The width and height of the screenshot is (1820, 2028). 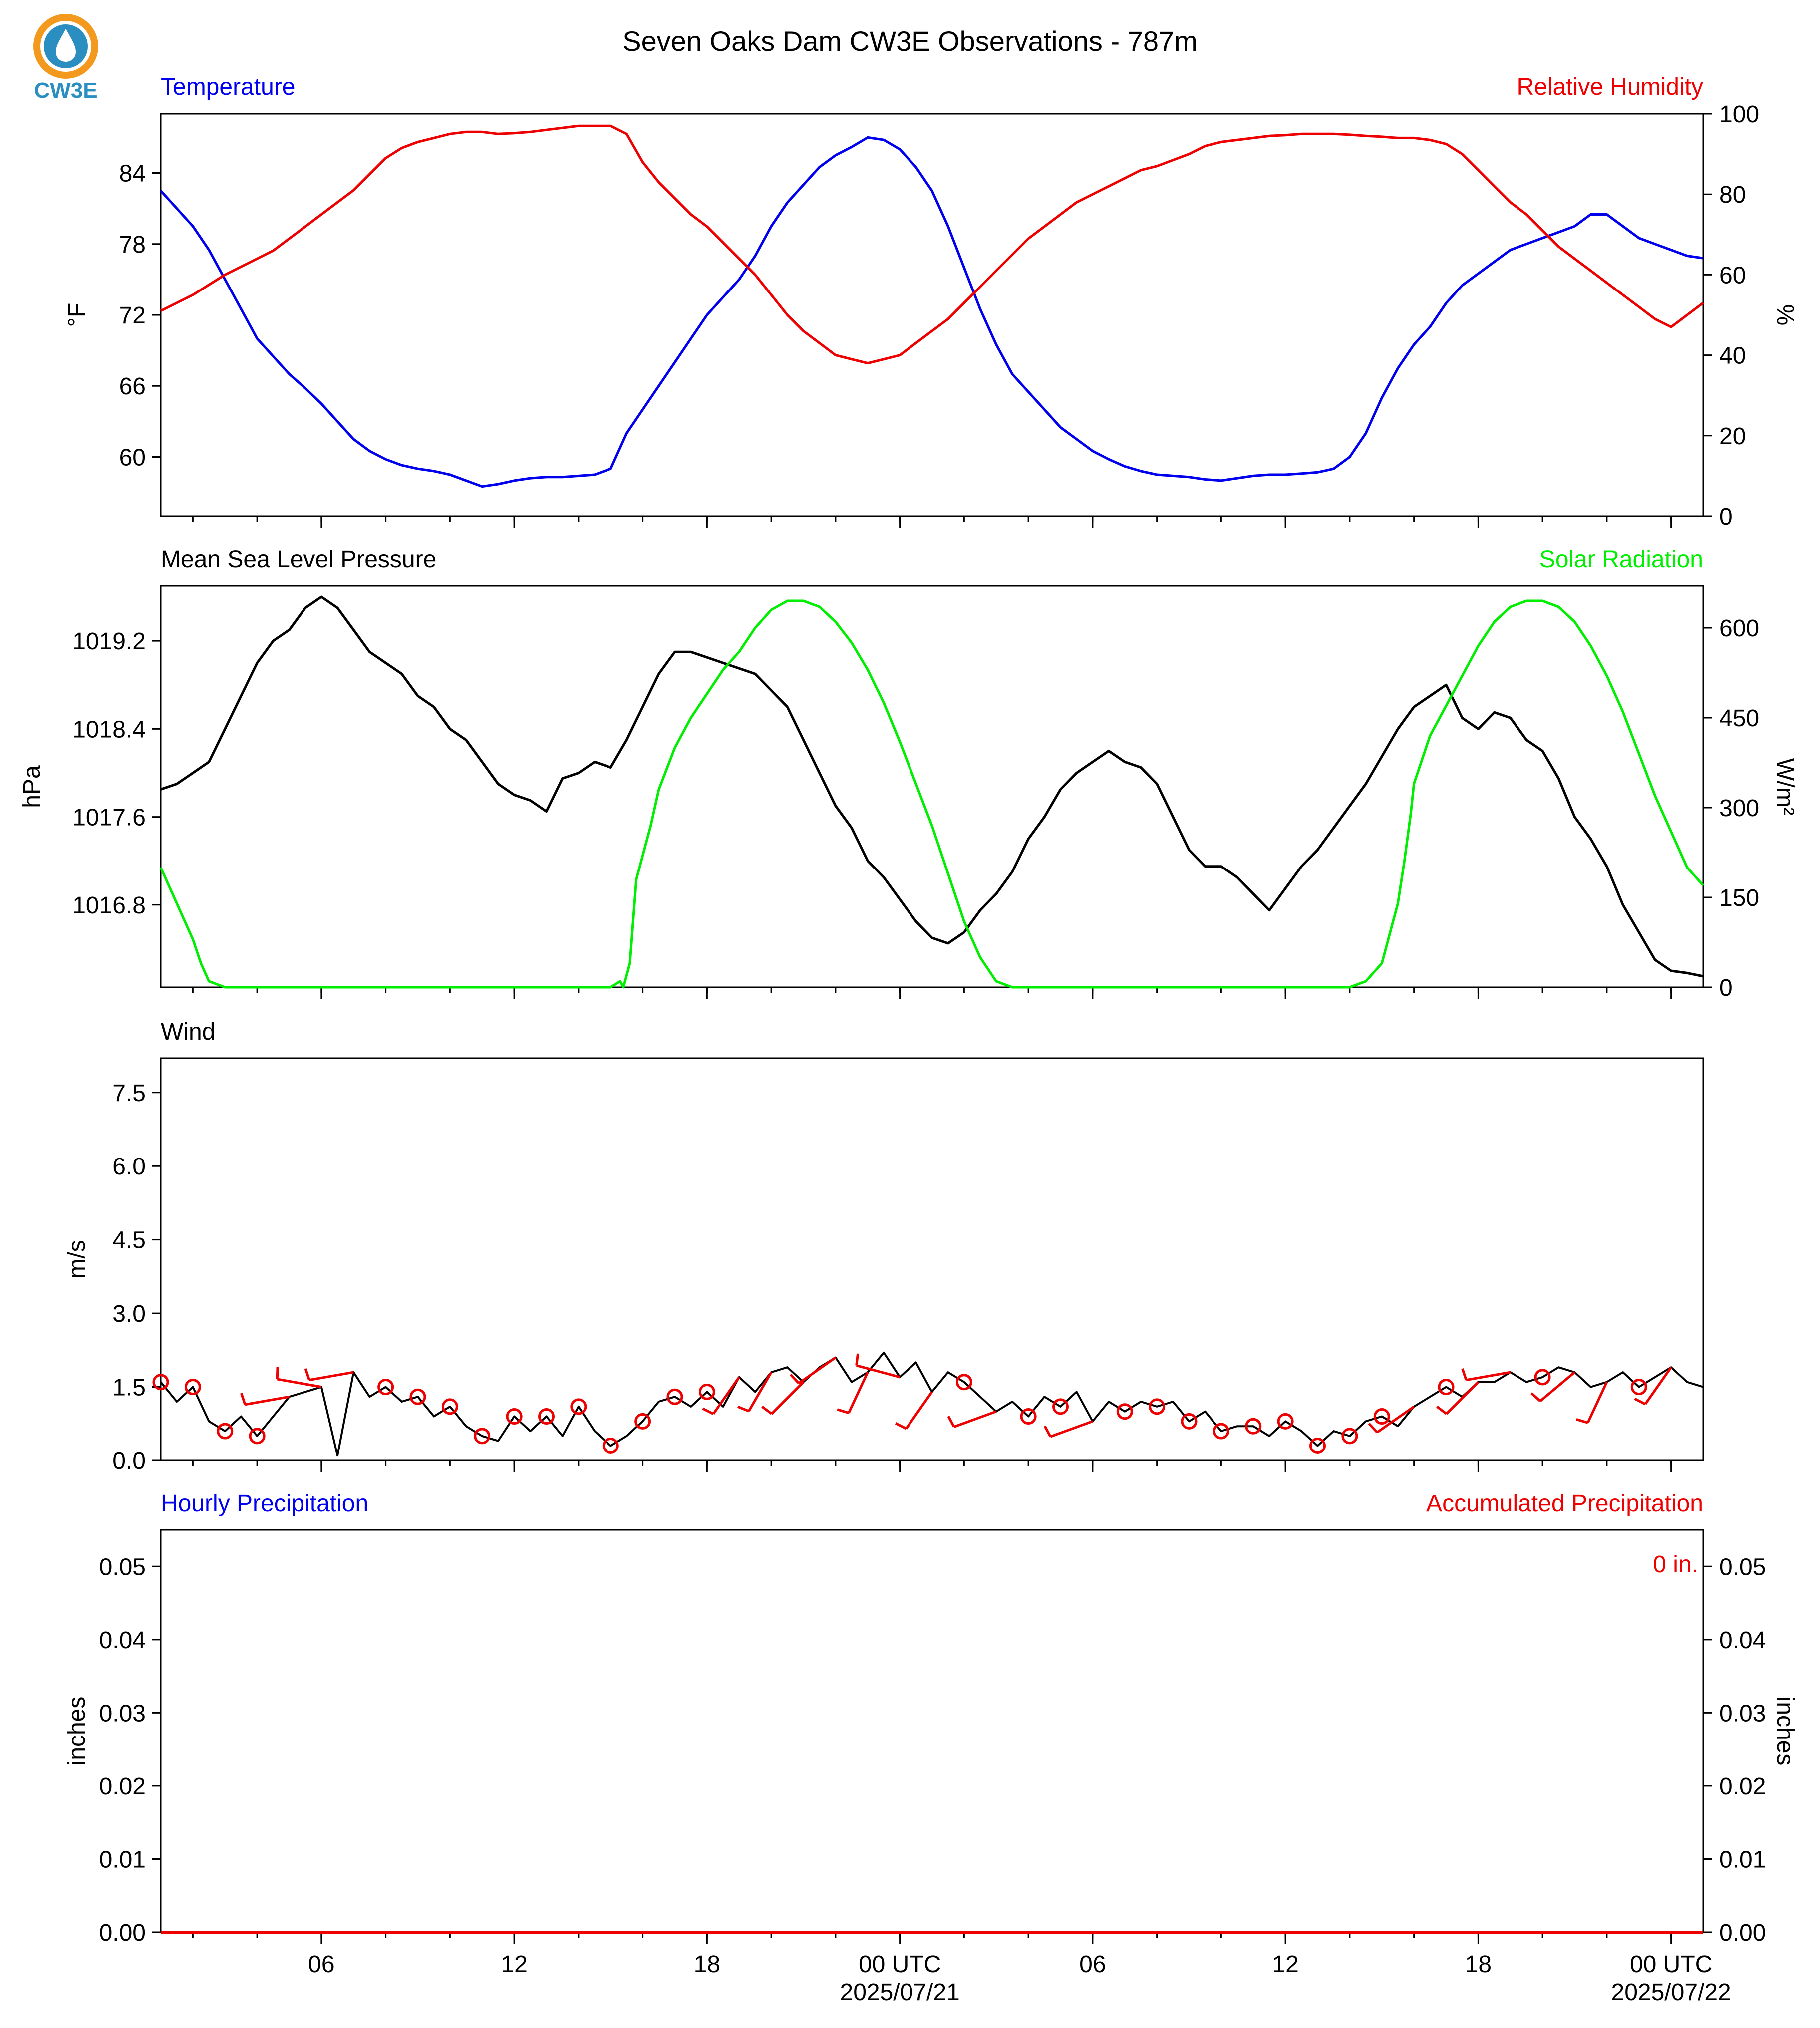 What do you see at coordinates (132, 386) in the screenshot?
I see `y-tick-label-left: 66` at bounding box center [132, 386].